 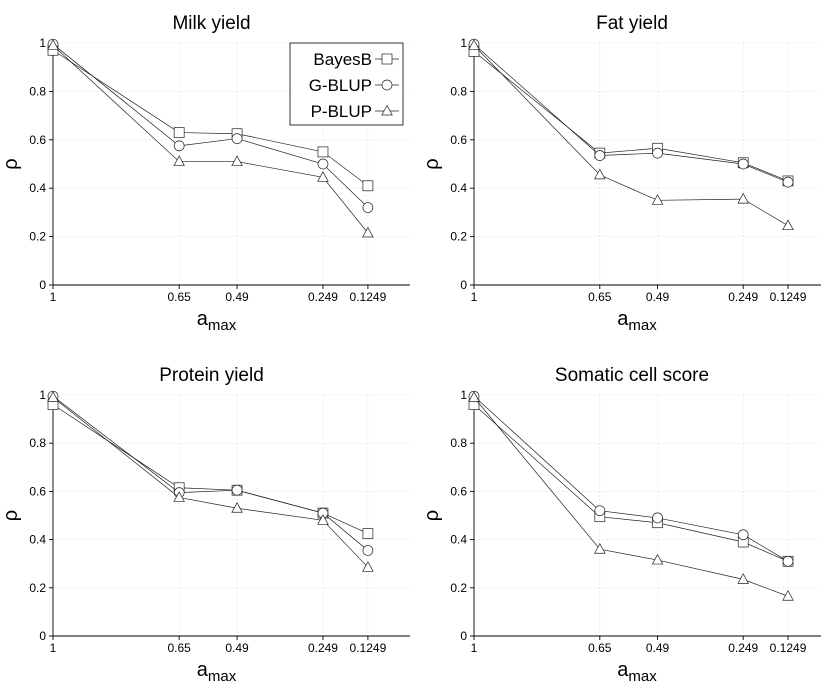 What do you see at coordinates (632, 23) in the screenshot?
I see `chart-title: Fat yield` at bounding box center [632, 23].